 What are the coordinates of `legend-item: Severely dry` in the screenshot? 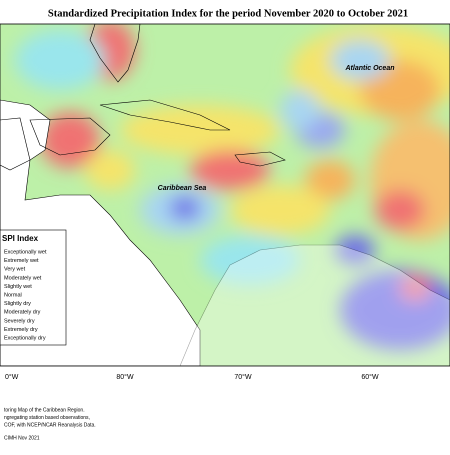 It's located at (19, 321).